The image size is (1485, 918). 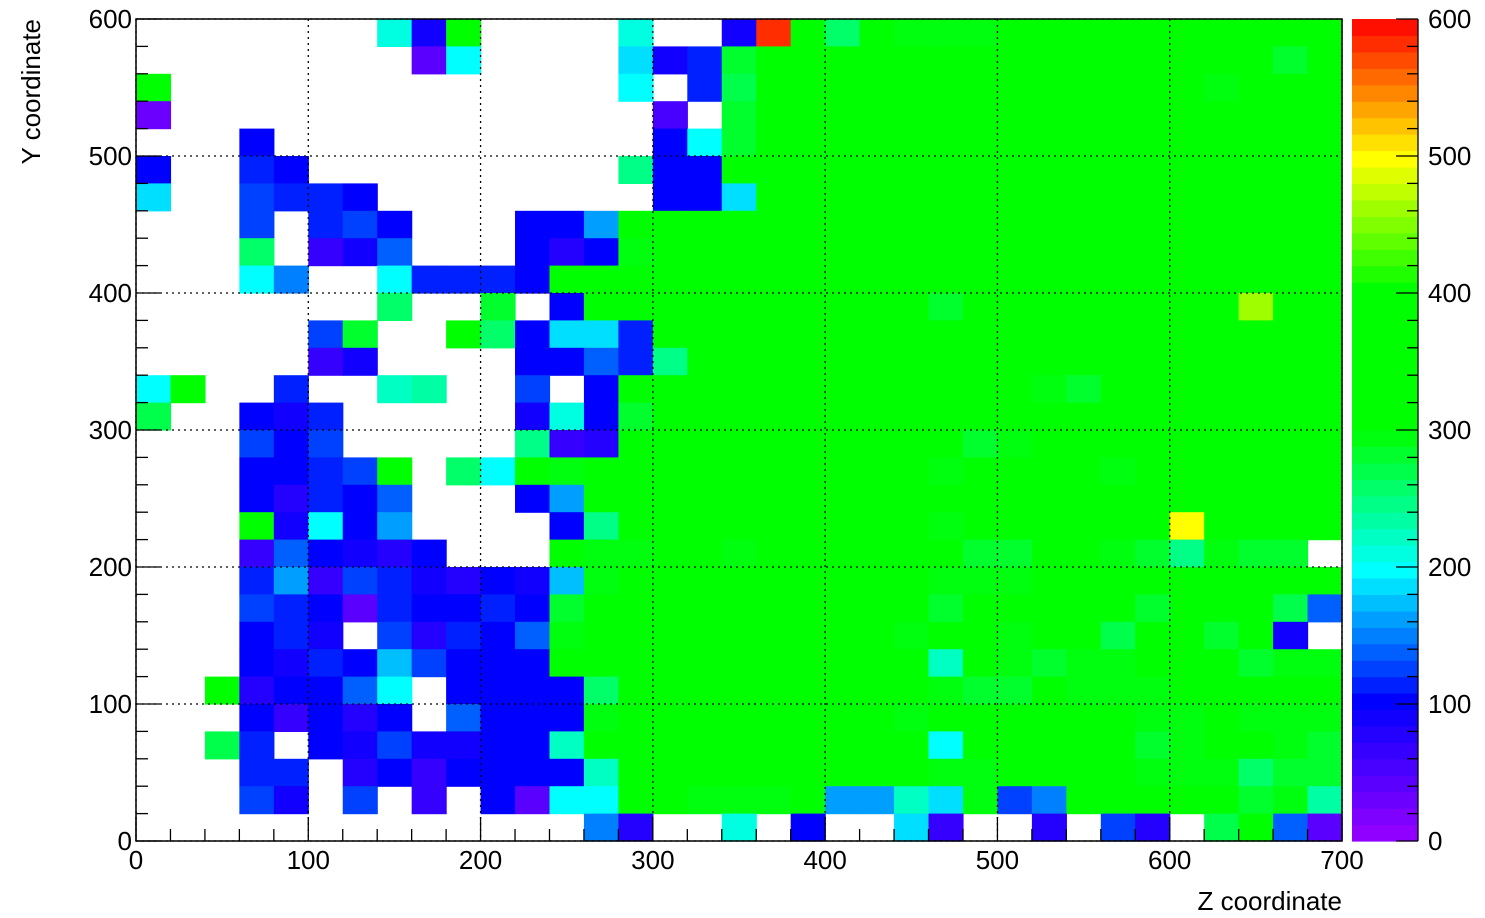 What do you see at coordinates (1449, 156) in the screenshot?
I see `z-tick-label: 500` at bounding box center [1449, 156].